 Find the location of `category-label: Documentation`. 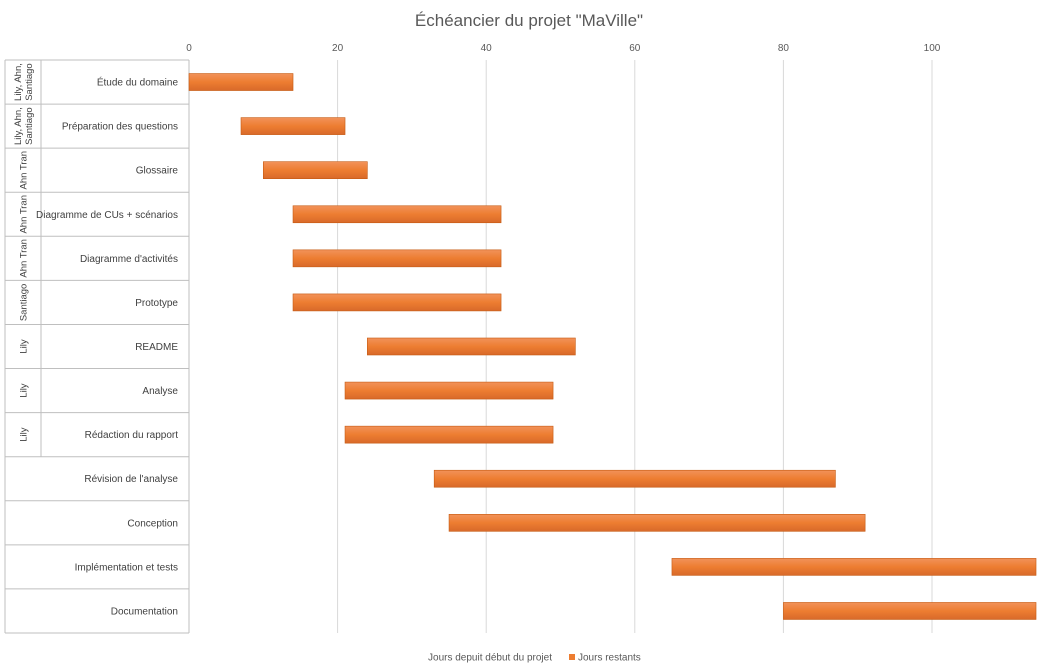

category-label: Documentation is located at coordinates (144, 611).